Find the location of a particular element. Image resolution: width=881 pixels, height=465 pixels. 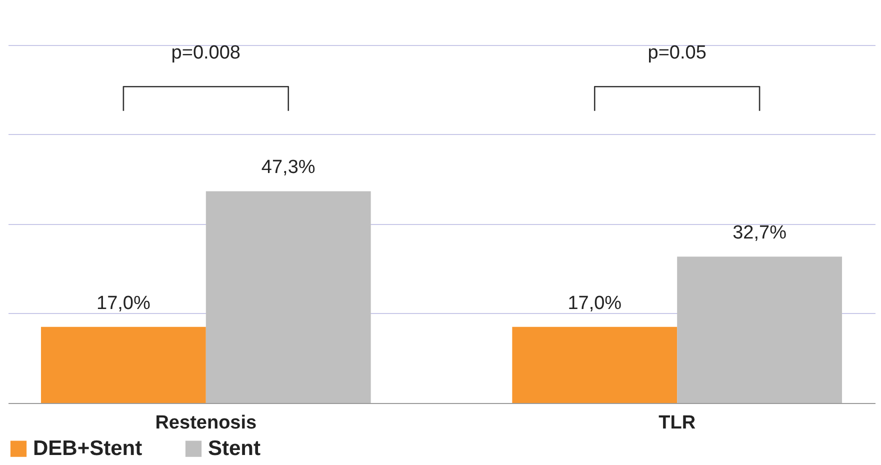

annotation: p=0.05 is located at coordinates (677, 53).